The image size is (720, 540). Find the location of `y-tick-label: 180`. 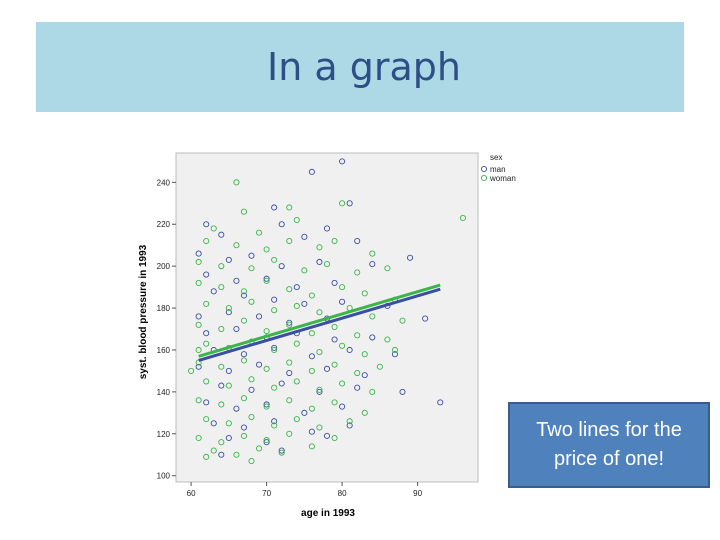

y-tick-label: 180 is located at coordinates (164, 308).